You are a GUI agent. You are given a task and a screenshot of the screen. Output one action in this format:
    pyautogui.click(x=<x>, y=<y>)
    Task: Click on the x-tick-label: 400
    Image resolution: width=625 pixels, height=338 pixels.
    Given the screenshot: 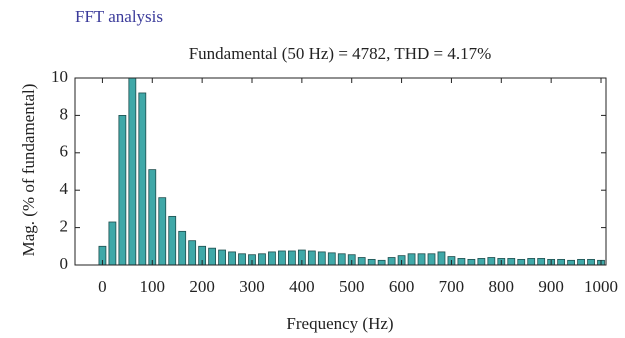 What is the action you would take?
    pyautogui.click(x=302, y=286)
    